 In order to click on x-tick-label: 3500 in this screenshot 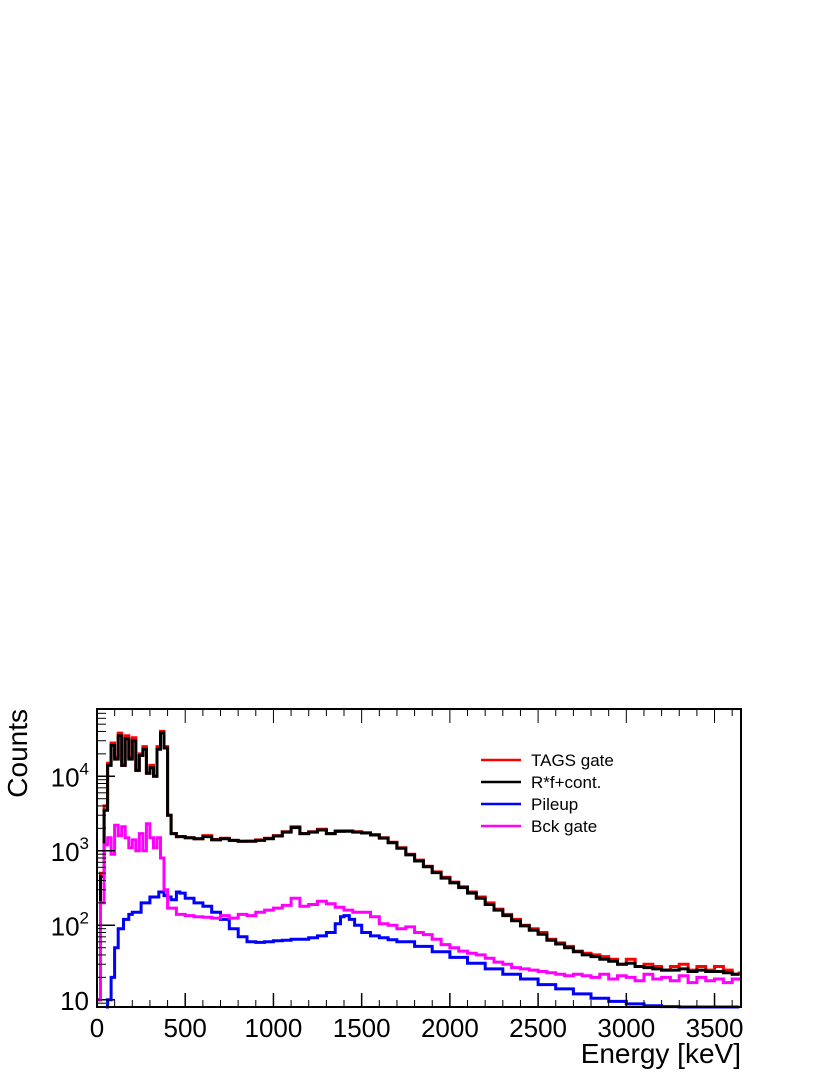, I will do `click(715, 1028)`.